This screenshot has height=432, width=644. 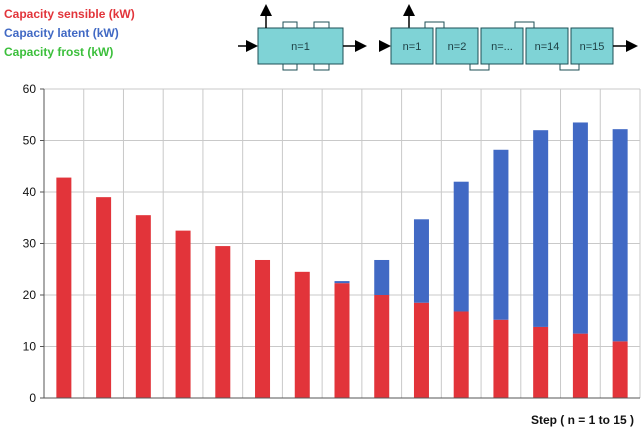 I want to click on legend-entry-3: Capacity frost (kW), so click(x=58, y=52).